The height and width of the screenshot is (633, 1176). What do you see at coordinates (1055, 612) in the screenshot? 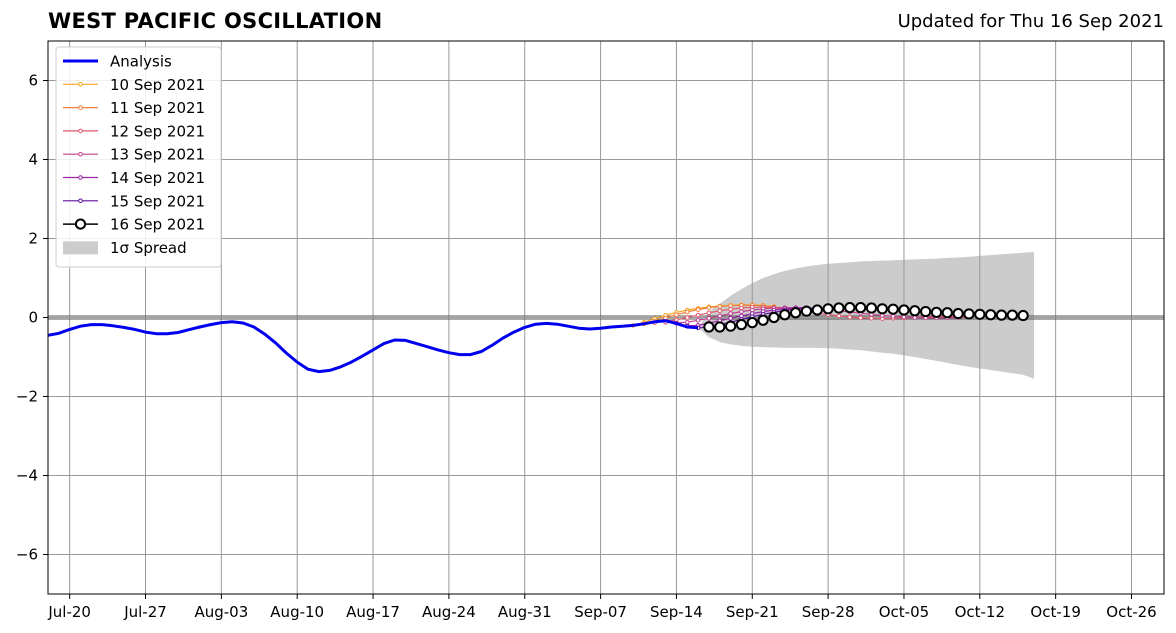
I see `x-tick-label: Oct-19` at bounding box center [1055, 612].